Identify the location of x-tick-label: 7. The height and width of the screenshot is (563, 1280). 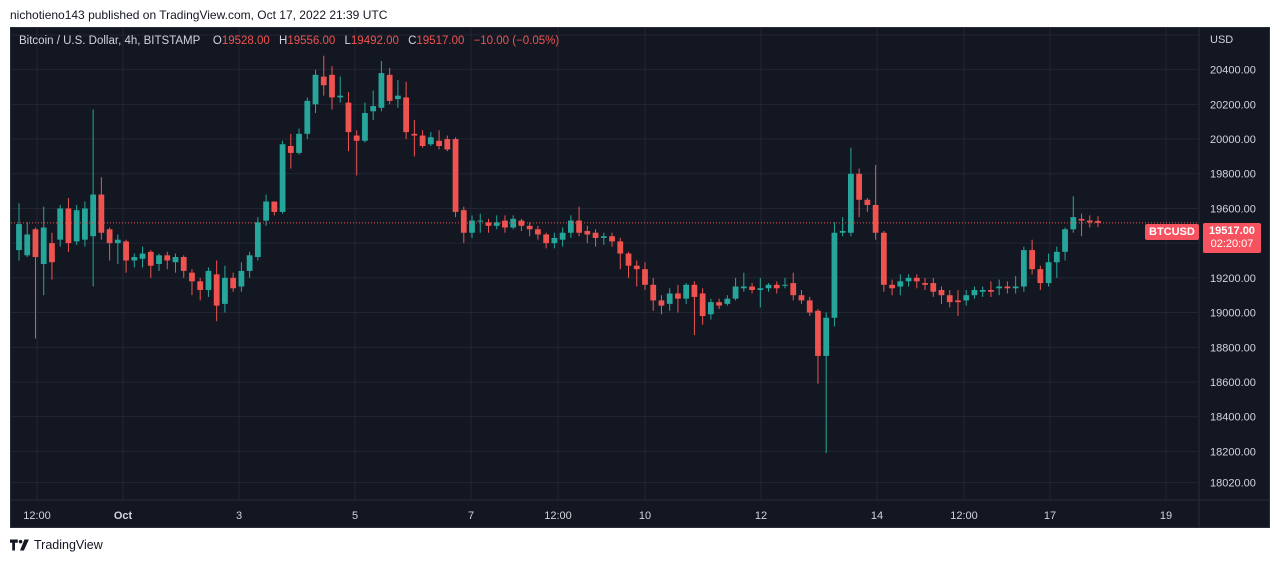
(471, 516).